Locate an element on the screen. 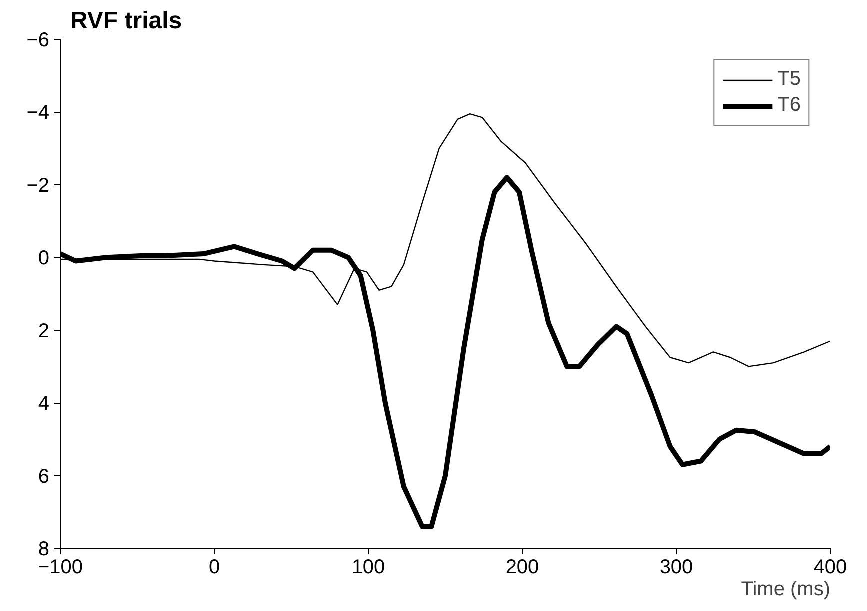 The width and height of the screenshot is (867, 611). y-tick-label: −4 is located at coordinates (38, 113).